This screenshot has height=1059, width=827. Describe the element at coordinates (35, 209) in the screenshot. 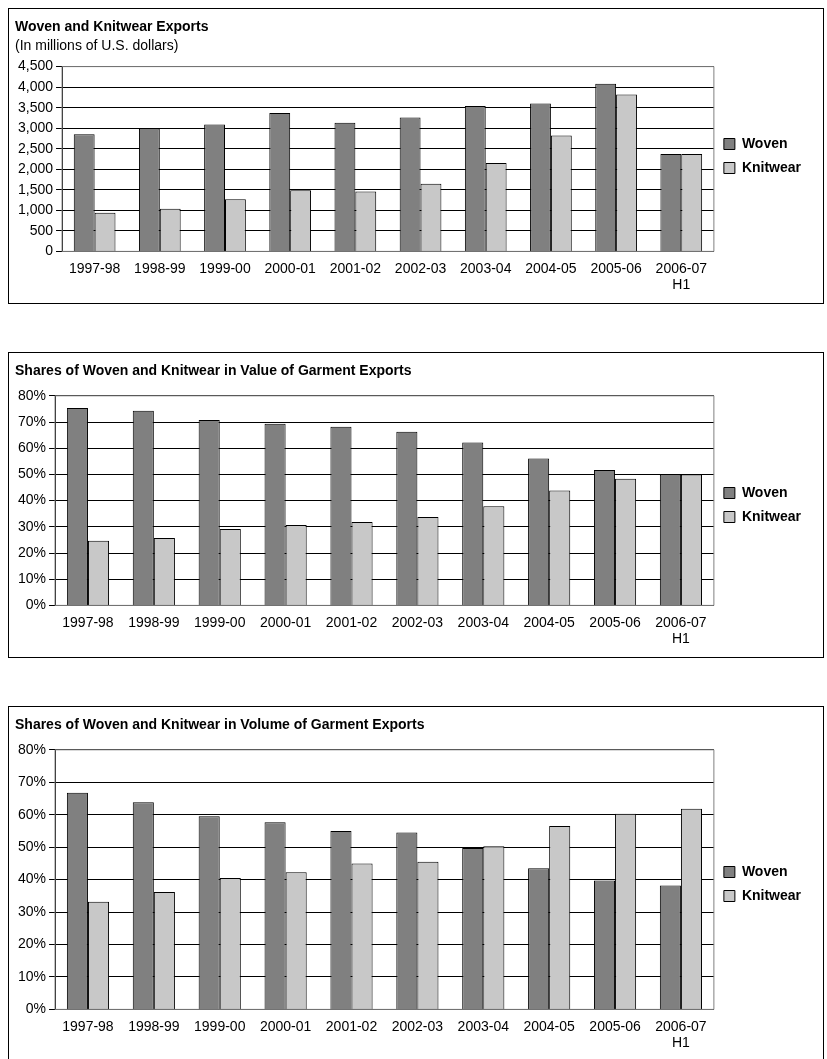

I see `y-tick-label: 1,000` at that location.